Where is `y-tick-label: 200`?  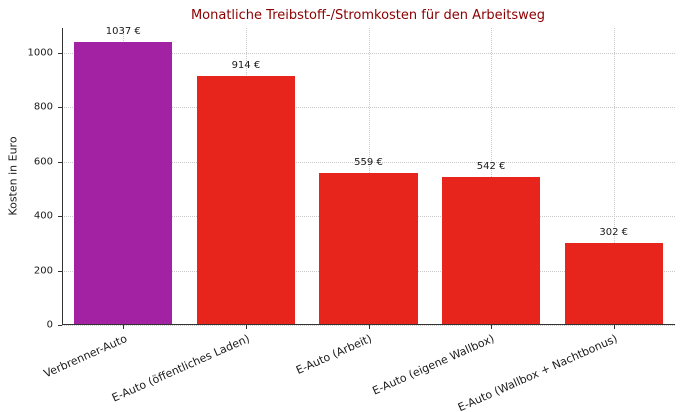 y-tick-label: 200 is located at coordinates (43, 270).